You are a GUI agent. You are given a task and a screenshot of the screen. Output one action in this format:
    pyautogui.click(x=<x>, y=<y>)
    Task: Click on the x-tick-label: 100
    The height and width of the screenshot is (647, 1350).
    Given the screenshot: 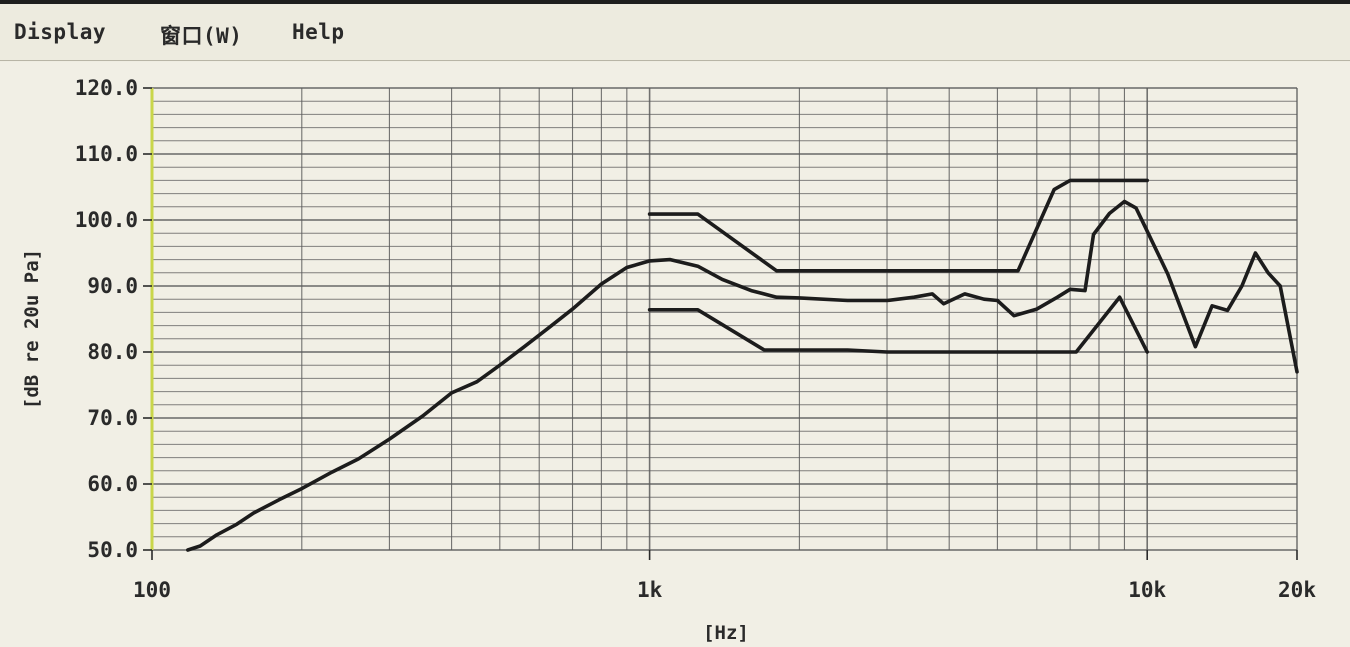 What is the action you would take?
    pyautogui.click(x=152, y=590)
    